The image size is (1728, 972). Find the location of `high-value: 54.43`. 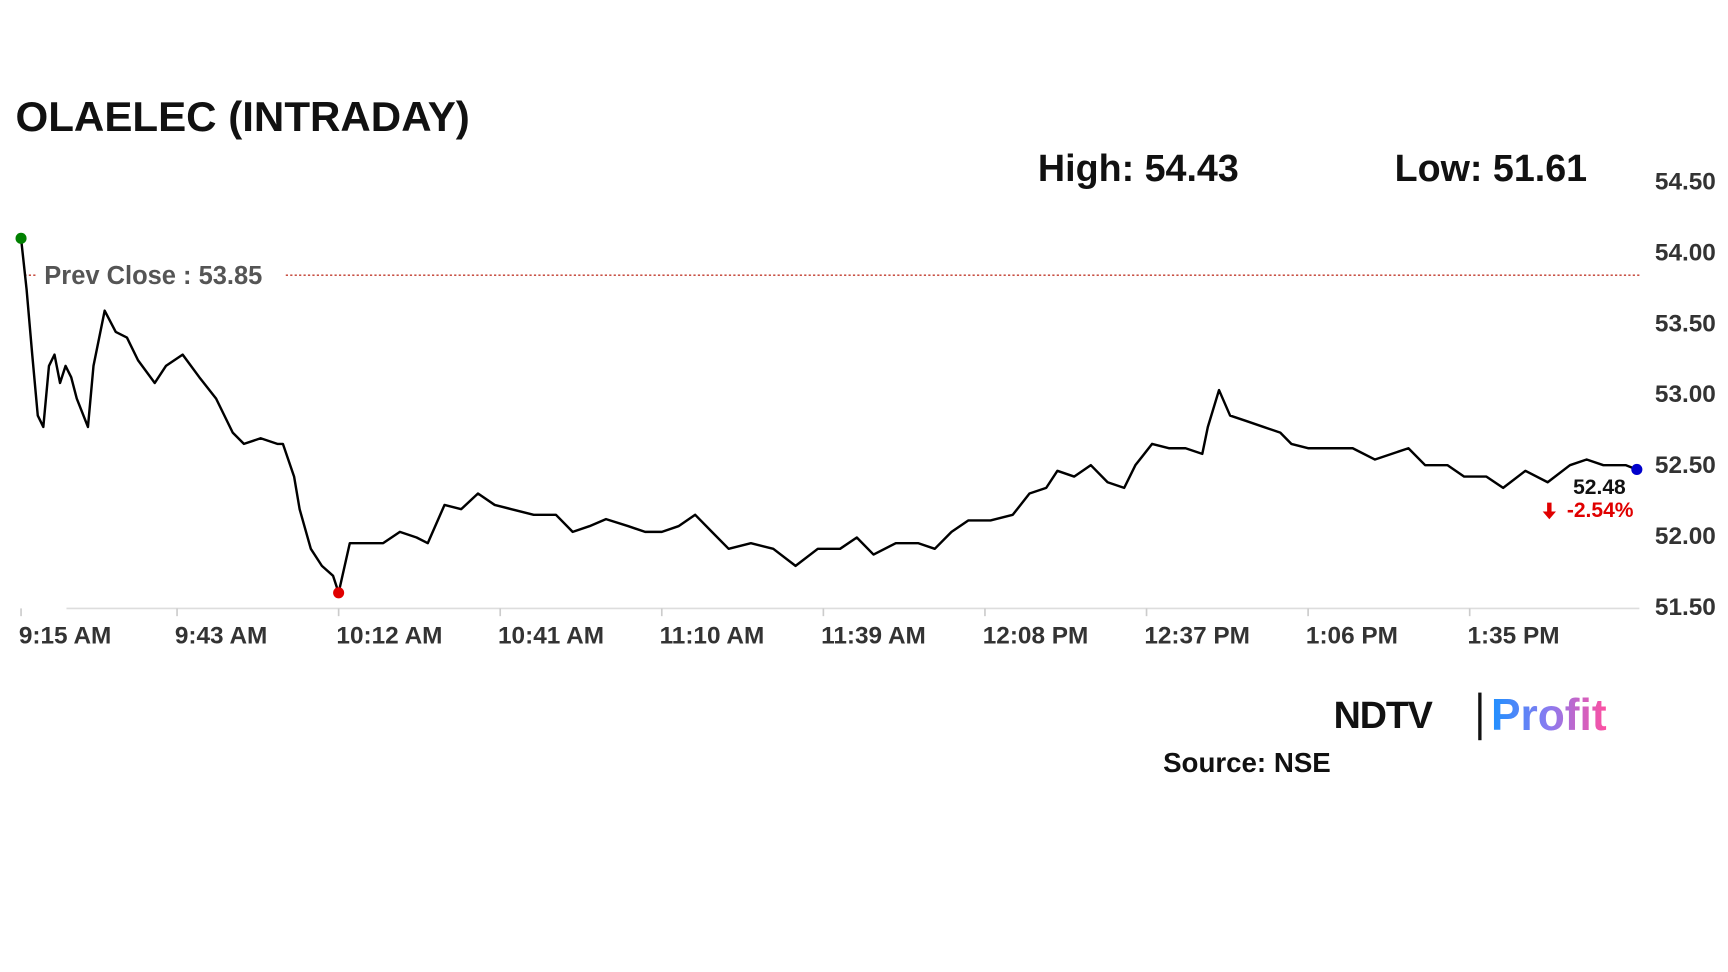

high-value: 54.43 is located at coordinates (1192, 168).